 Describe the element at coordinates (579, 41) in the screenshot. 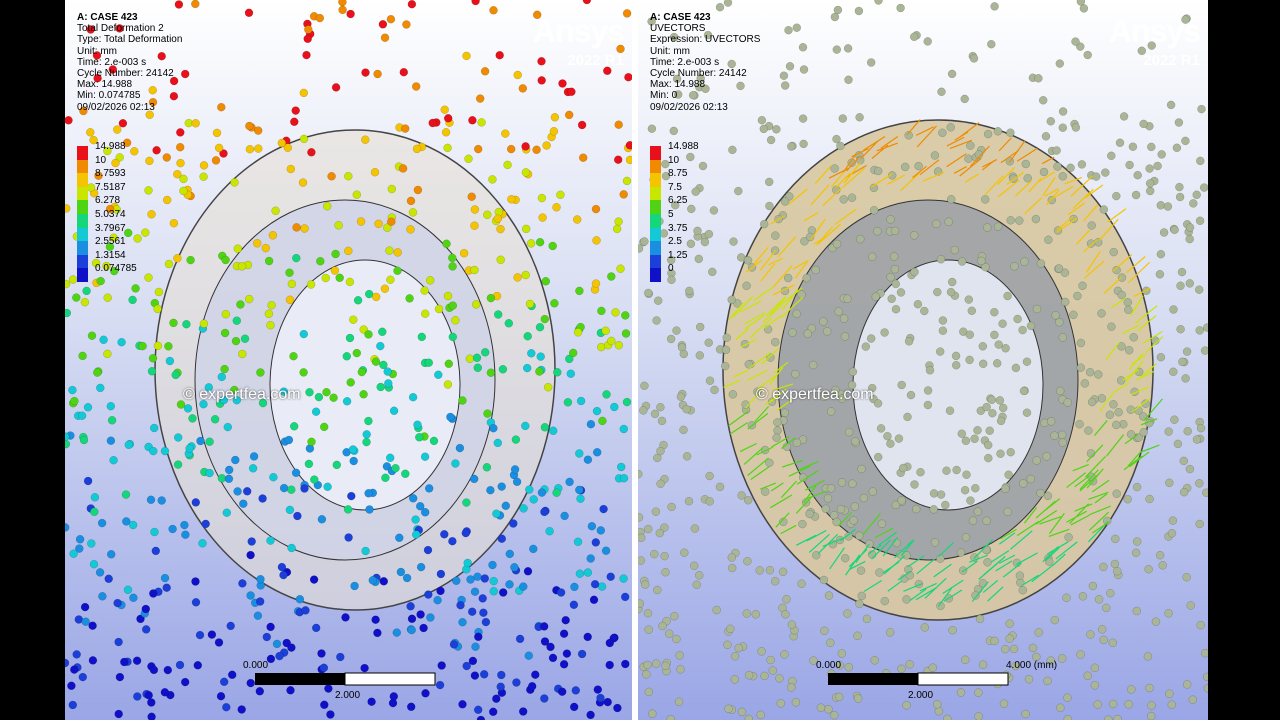

I see `ansys-logo: Ansys 2022 R1` at that location.